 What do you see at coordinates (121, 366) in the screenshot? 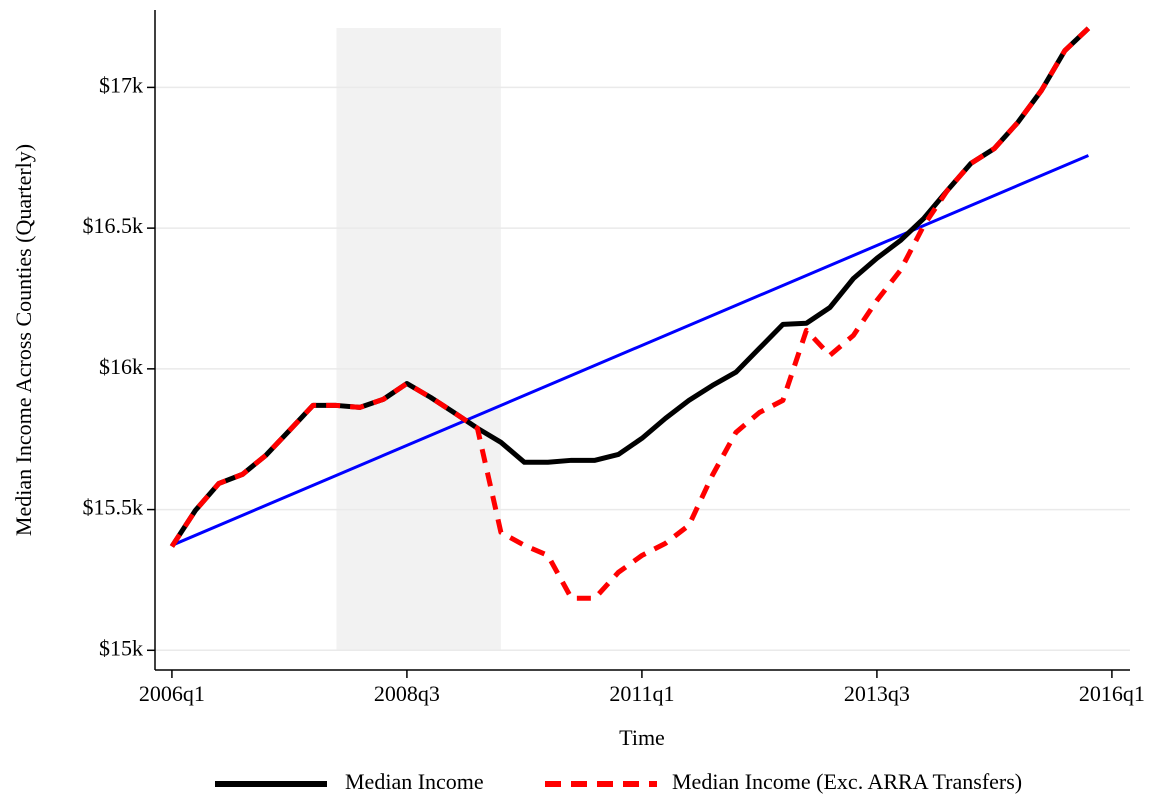
I see `y-tick-label: $16k` at bounding box center [121, 366].